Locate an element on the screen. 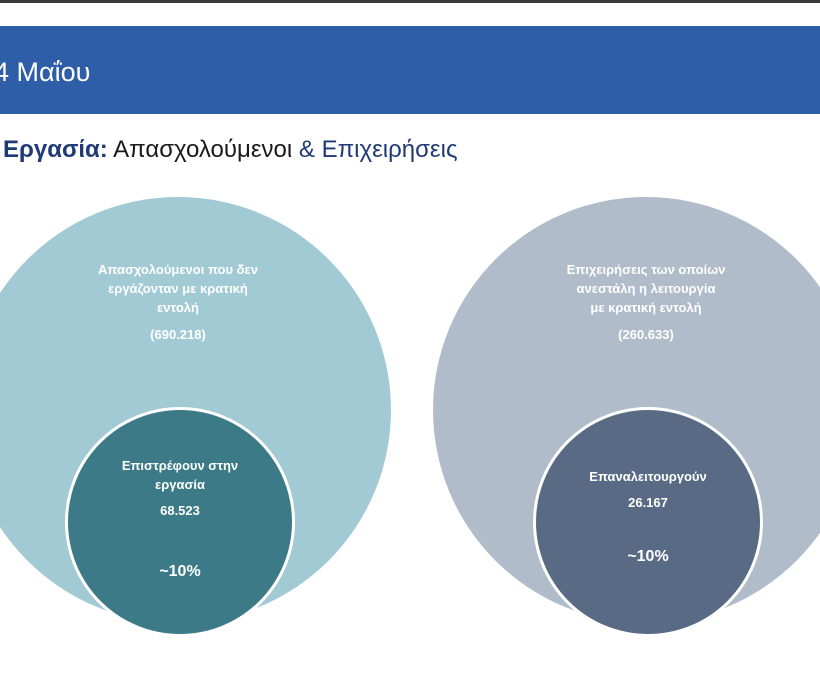  employees-outer-line-1: Απασχολούμενοι που δεν is located at coordinates (178, 269).